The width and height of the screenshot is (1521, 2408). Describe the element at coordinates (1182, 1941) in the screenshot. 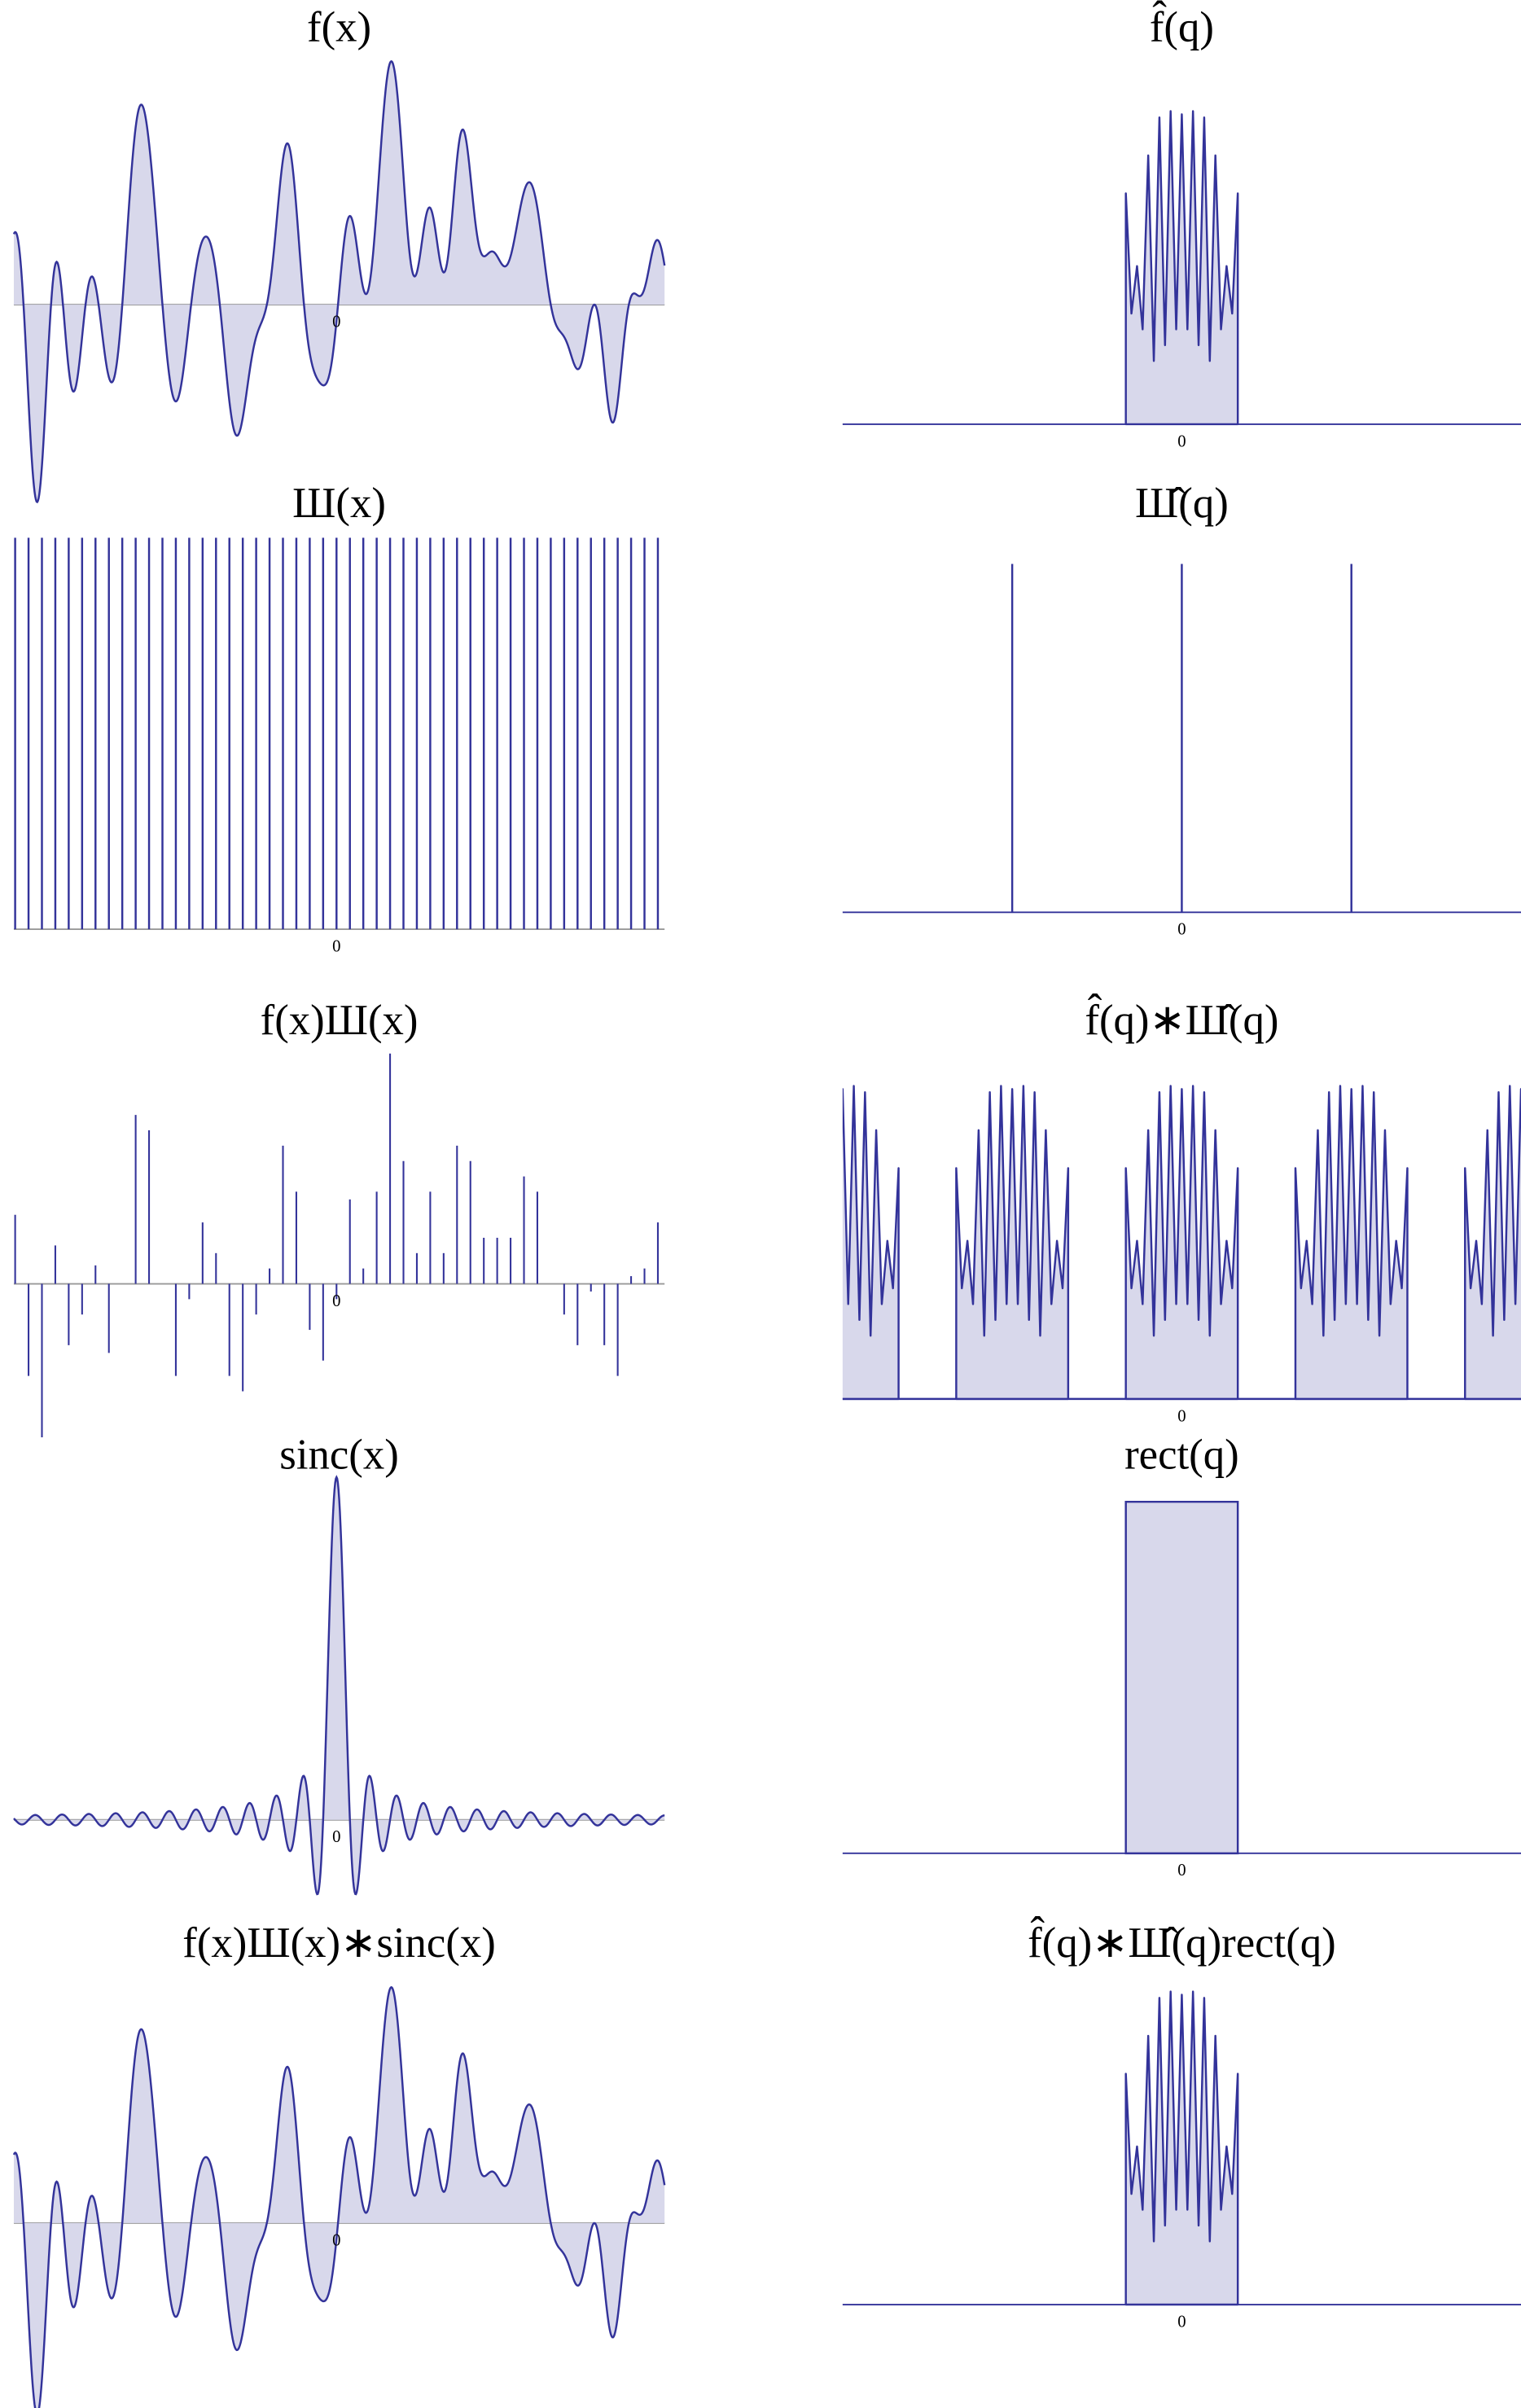

I see `panel-title: f̂(q)∗Ш̂(q)rect(q)` at that location.